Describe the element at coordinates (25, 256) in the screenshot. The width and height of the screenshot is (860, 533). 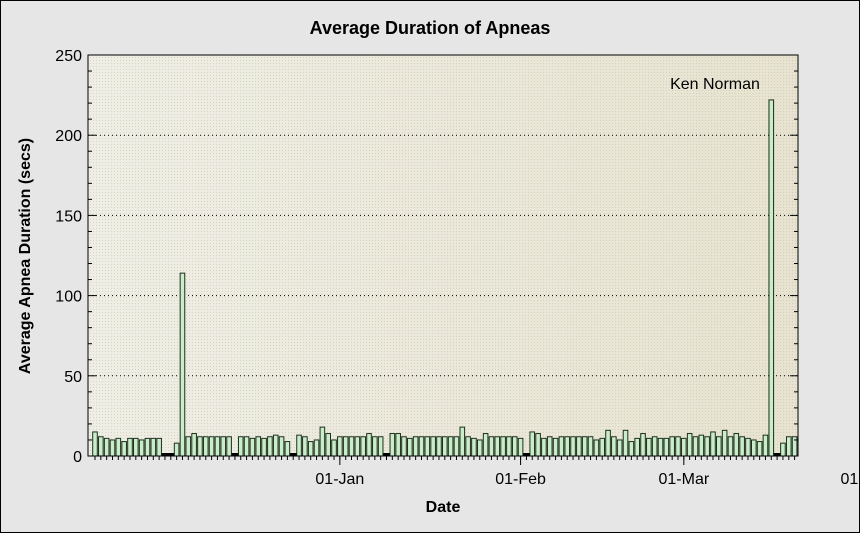
I see `y-axis-label: Average Apnea Duration (secs)` at that location.